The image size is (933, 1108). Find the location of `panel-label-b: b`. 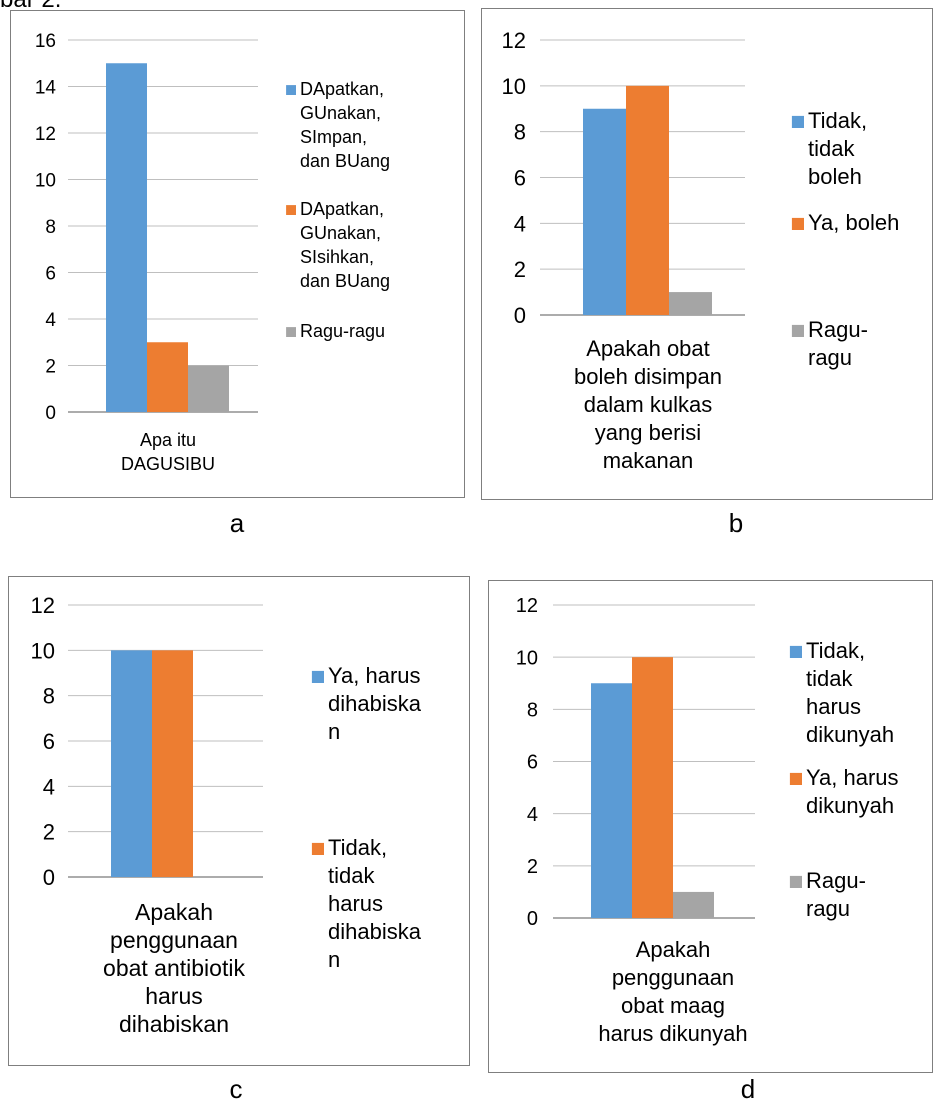

panel-label-b: b is located at coordinates (736, 523).